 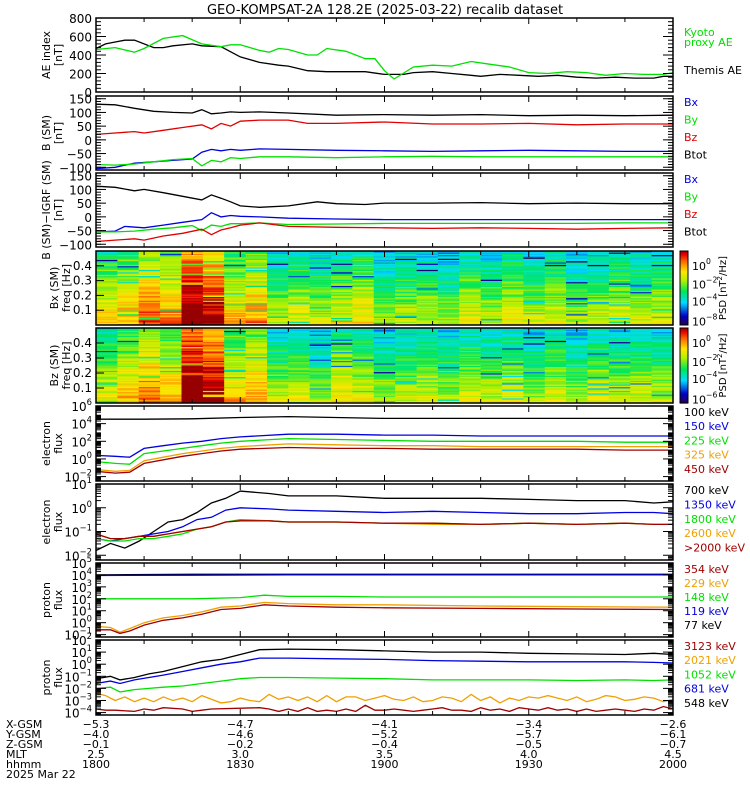 What do you see at coordinates (384, 232) in the screenshot?
I see `series-line-bz` at bounding box center [384, 232].